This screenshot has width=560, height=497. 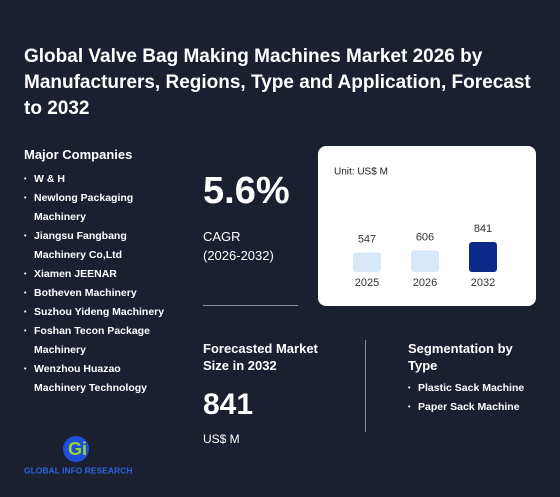 What do you see at coordinates (367, 283) in the screenshot?
I see `x-tick-label: 2025` at bounding box center [367, 283].